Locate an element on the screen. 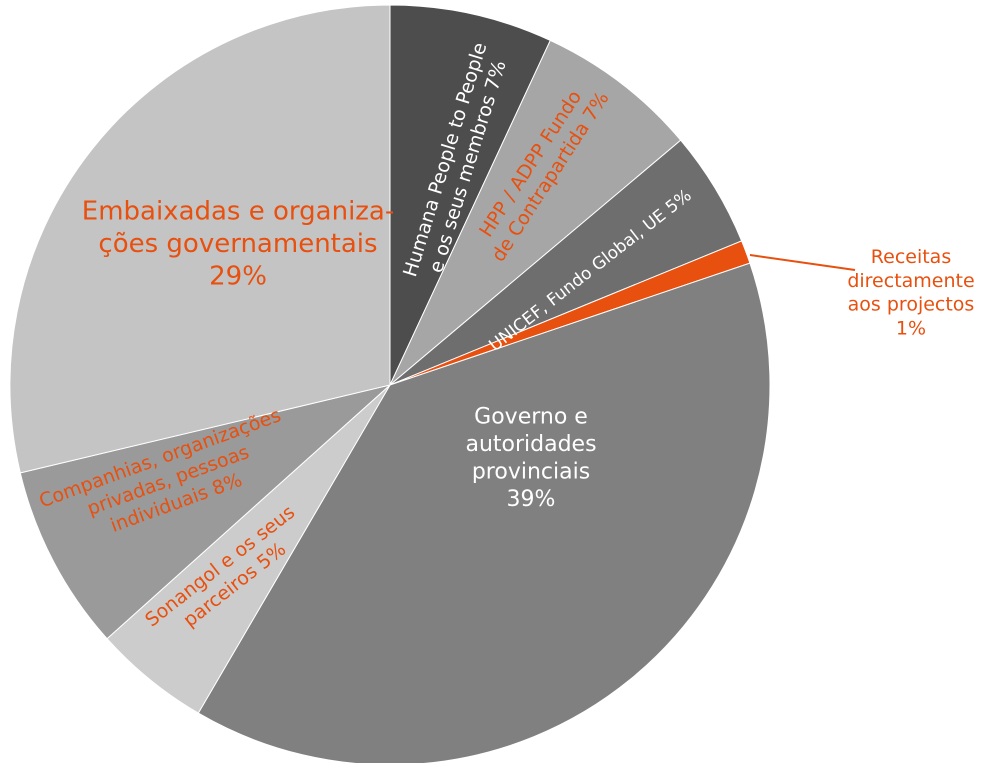 Image resolution: width=983 pixels, height=763 pixels. slice-label-line: 39% is located at coordinates (531, 499).